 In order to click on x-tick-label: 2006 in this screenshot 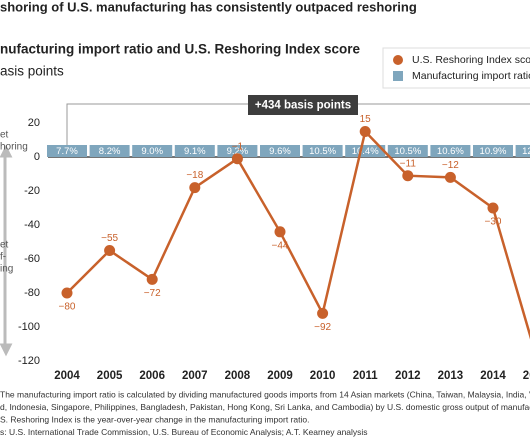, I will do `click(152, 376)`.